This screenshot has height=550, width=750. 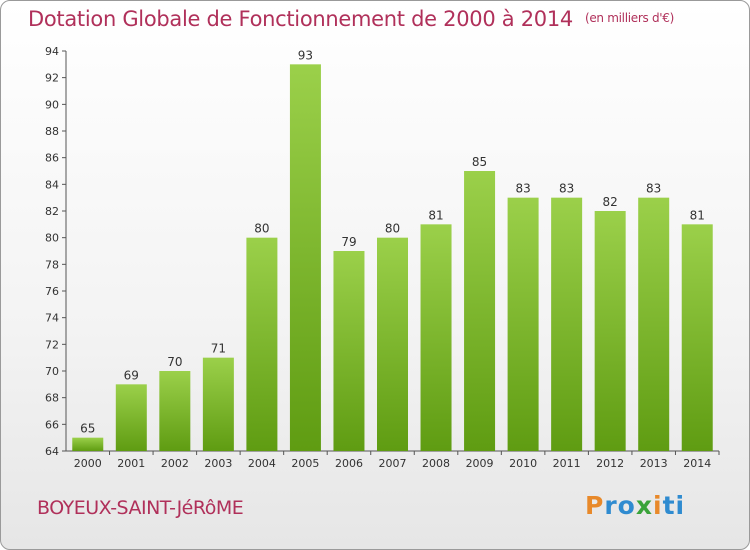 What do you see at coordinates (52, 398) in the screenshot?
I see `y-tick-label: 68` at bounding box center [52, 398].